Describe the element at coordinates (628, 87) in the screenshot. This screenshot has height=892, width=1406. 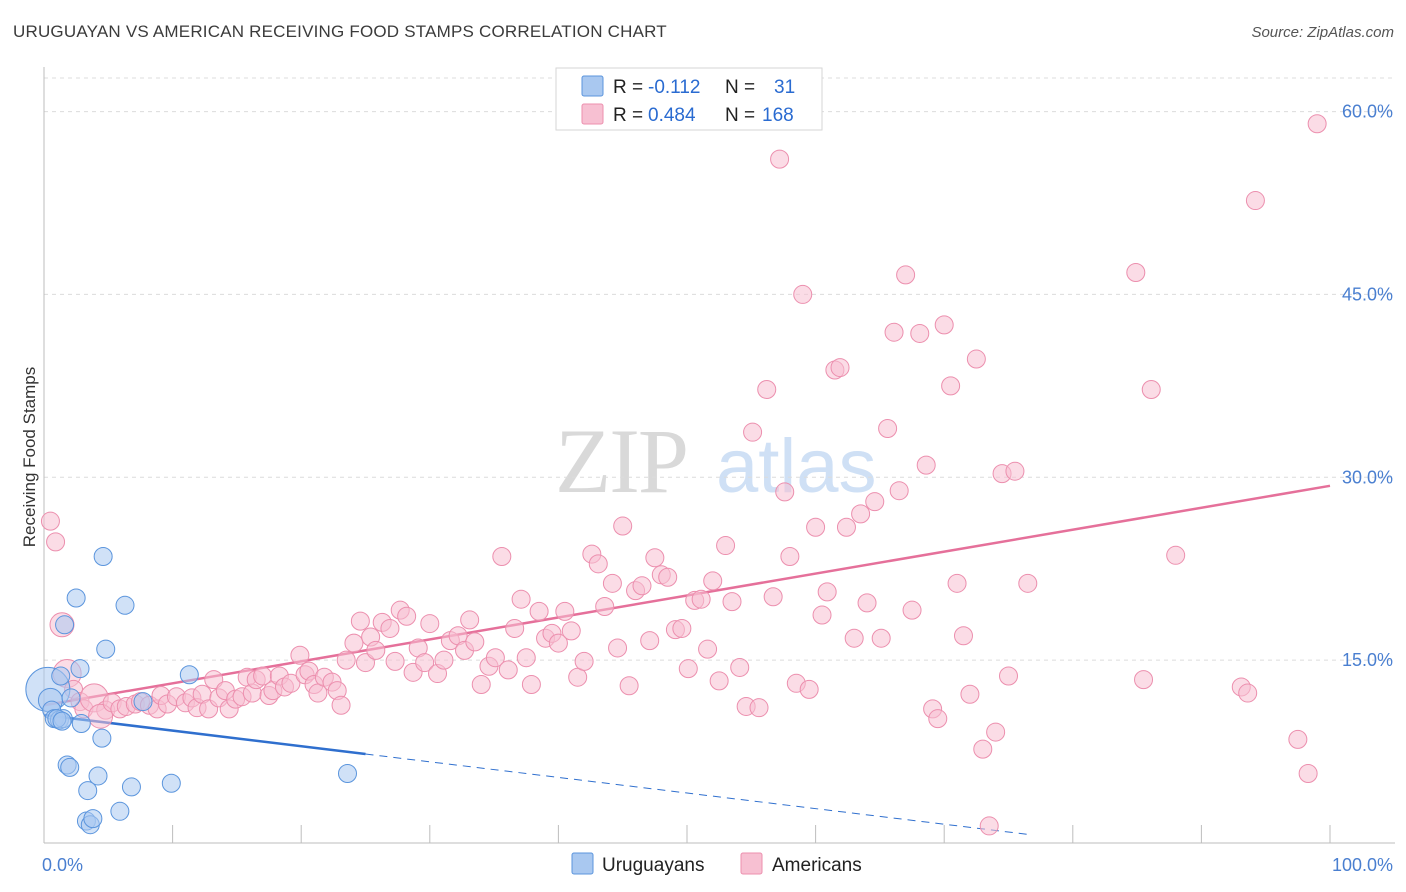
I see `legend-r-label-uruguayans: R =` at that location.